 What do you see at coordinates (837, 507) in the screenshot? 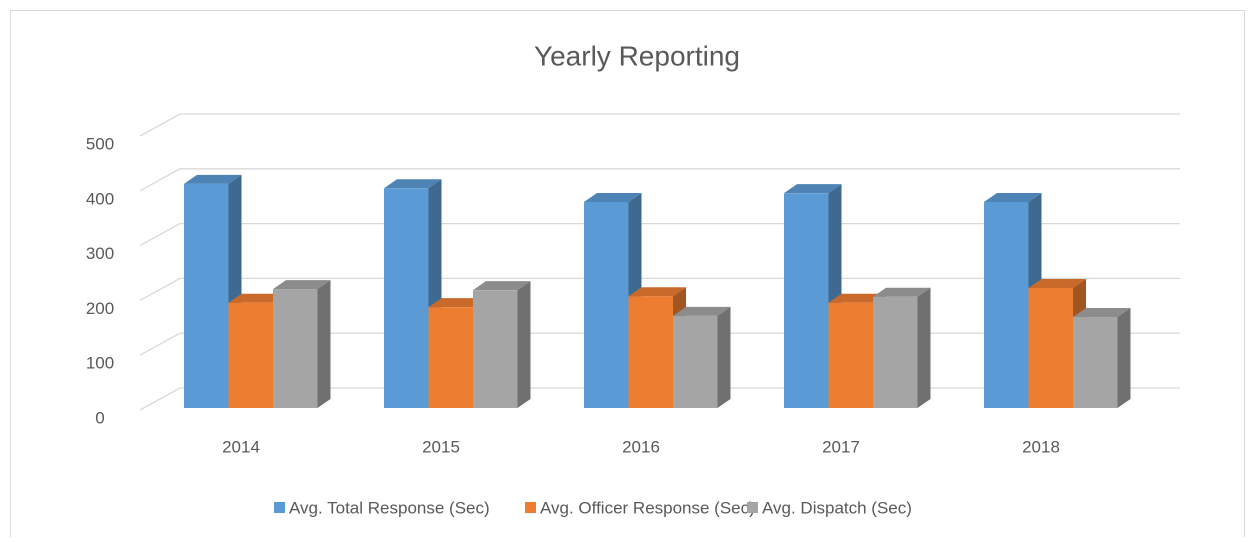
I see `legend-label: Avg. Dispatch (Sec)` at bounding box center [837, 507].